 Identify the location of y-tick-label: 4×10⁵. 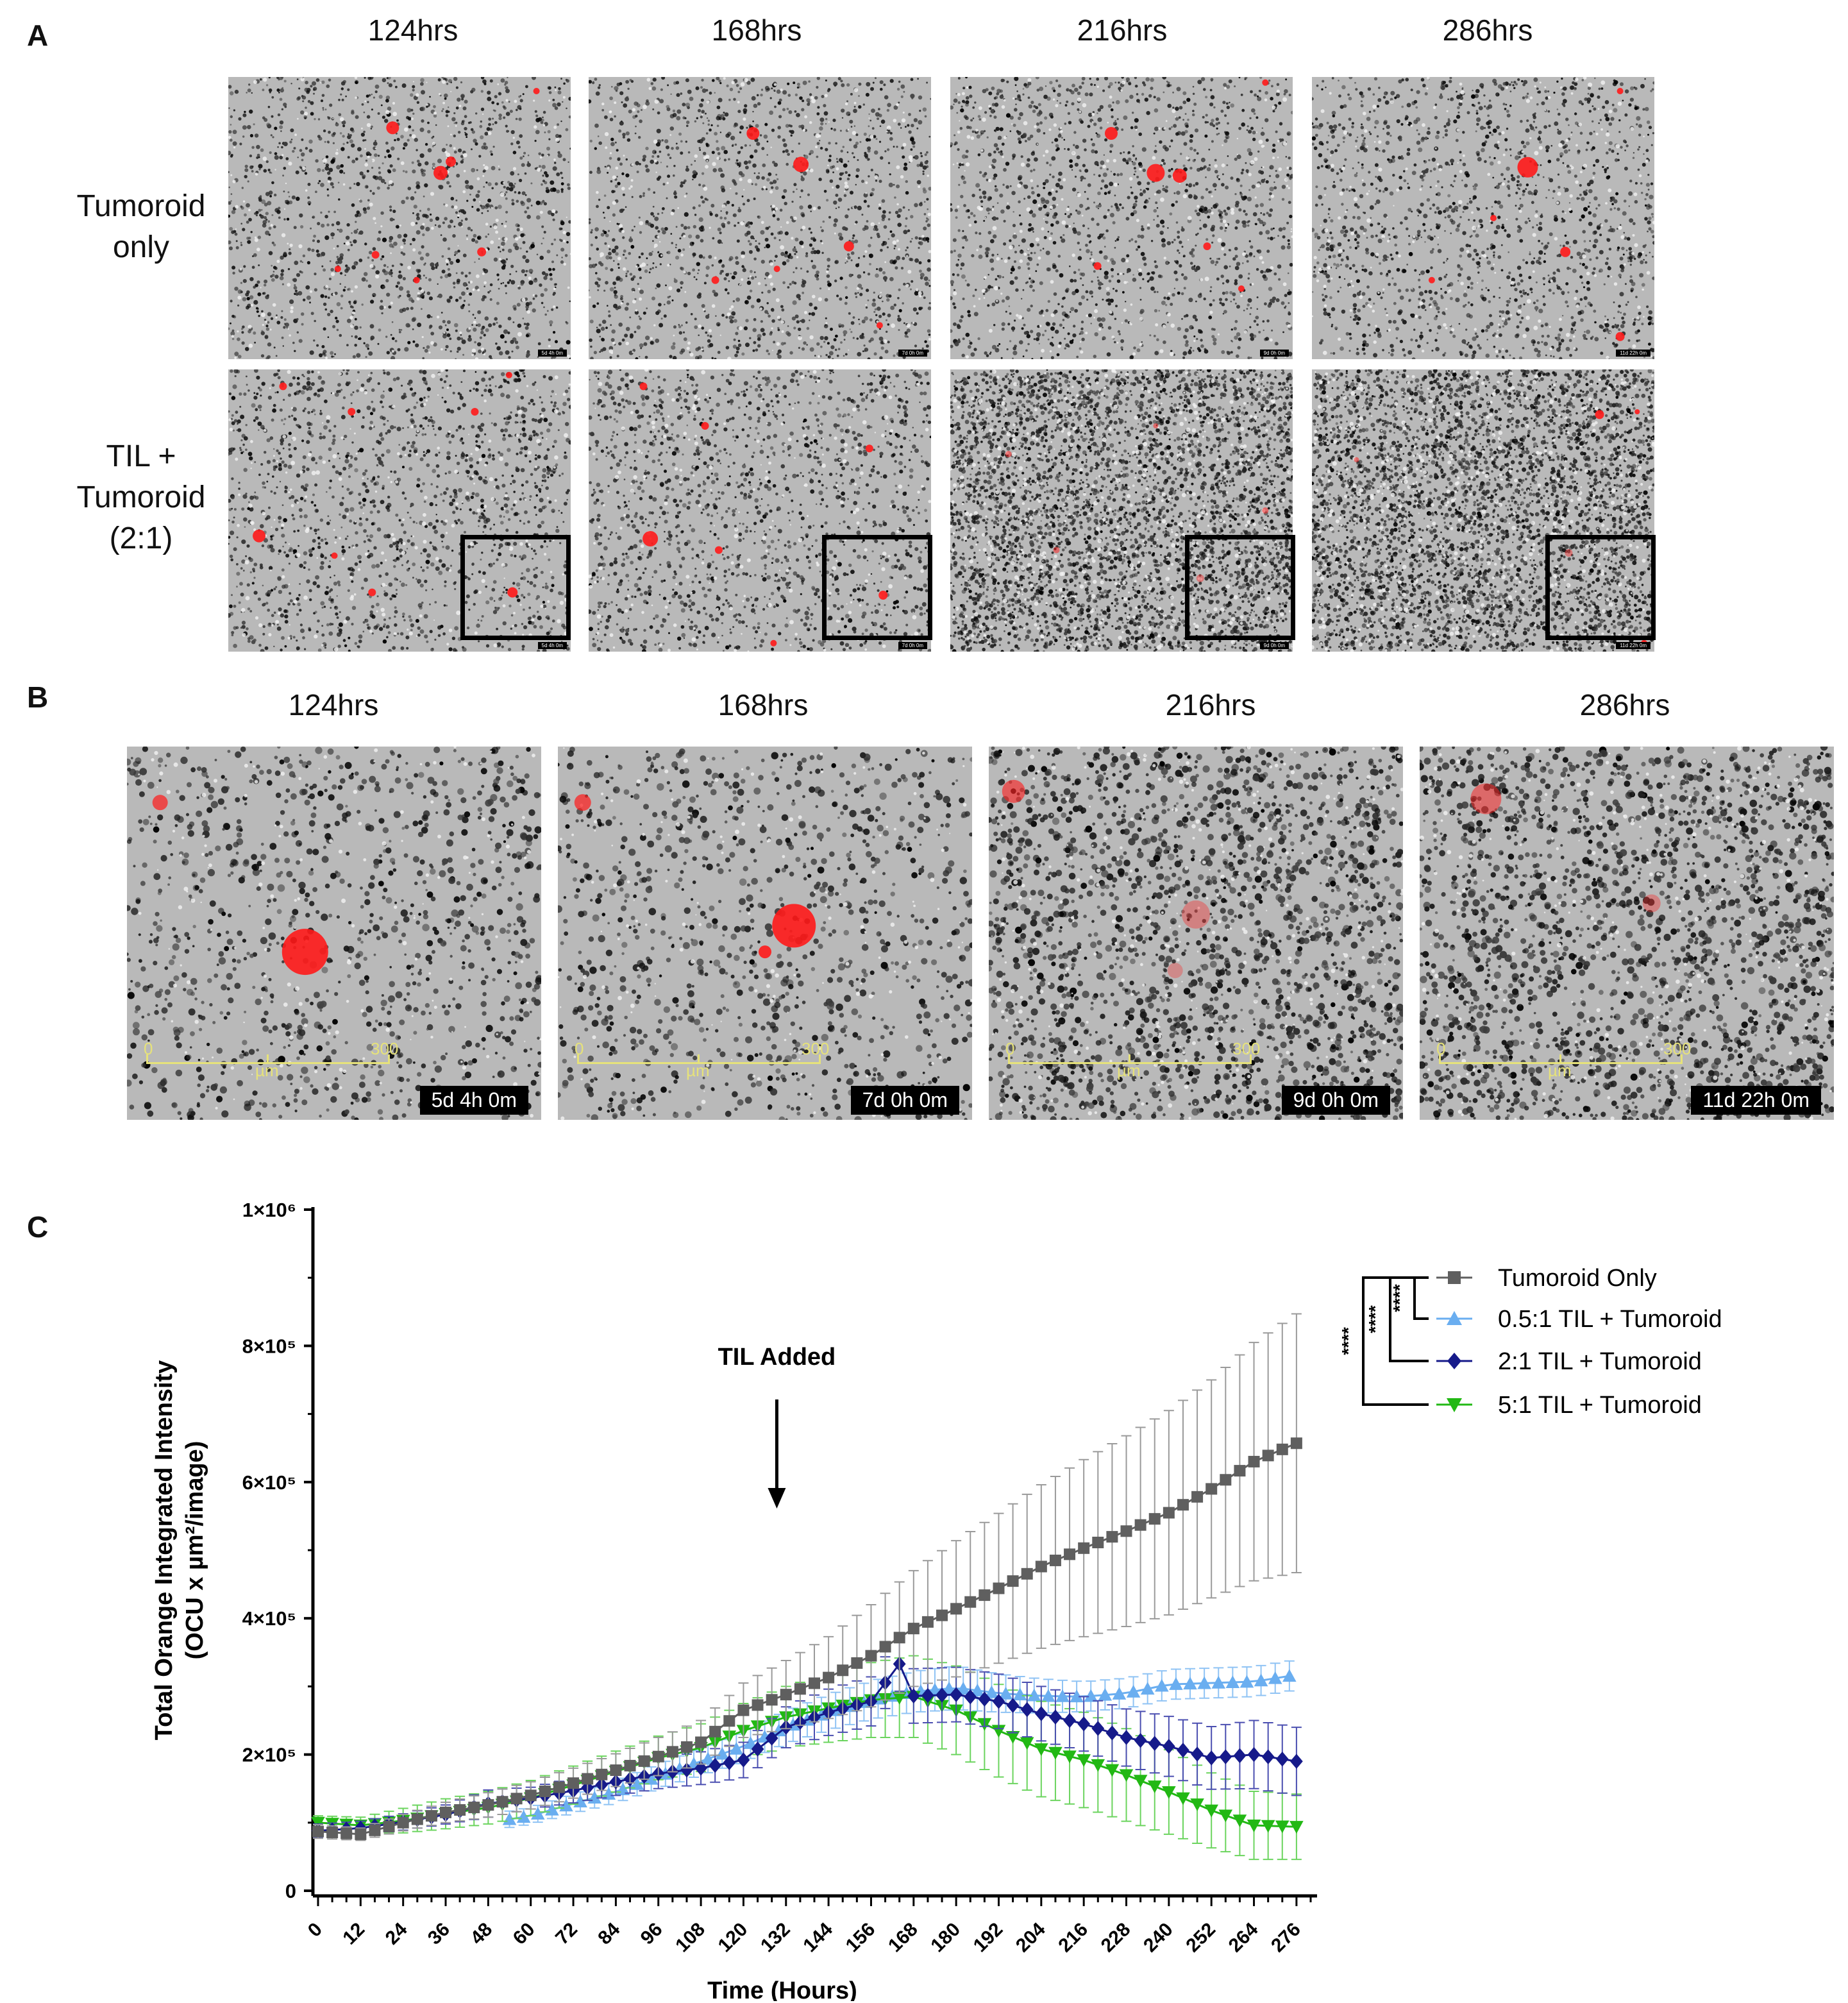
(269, 1618).